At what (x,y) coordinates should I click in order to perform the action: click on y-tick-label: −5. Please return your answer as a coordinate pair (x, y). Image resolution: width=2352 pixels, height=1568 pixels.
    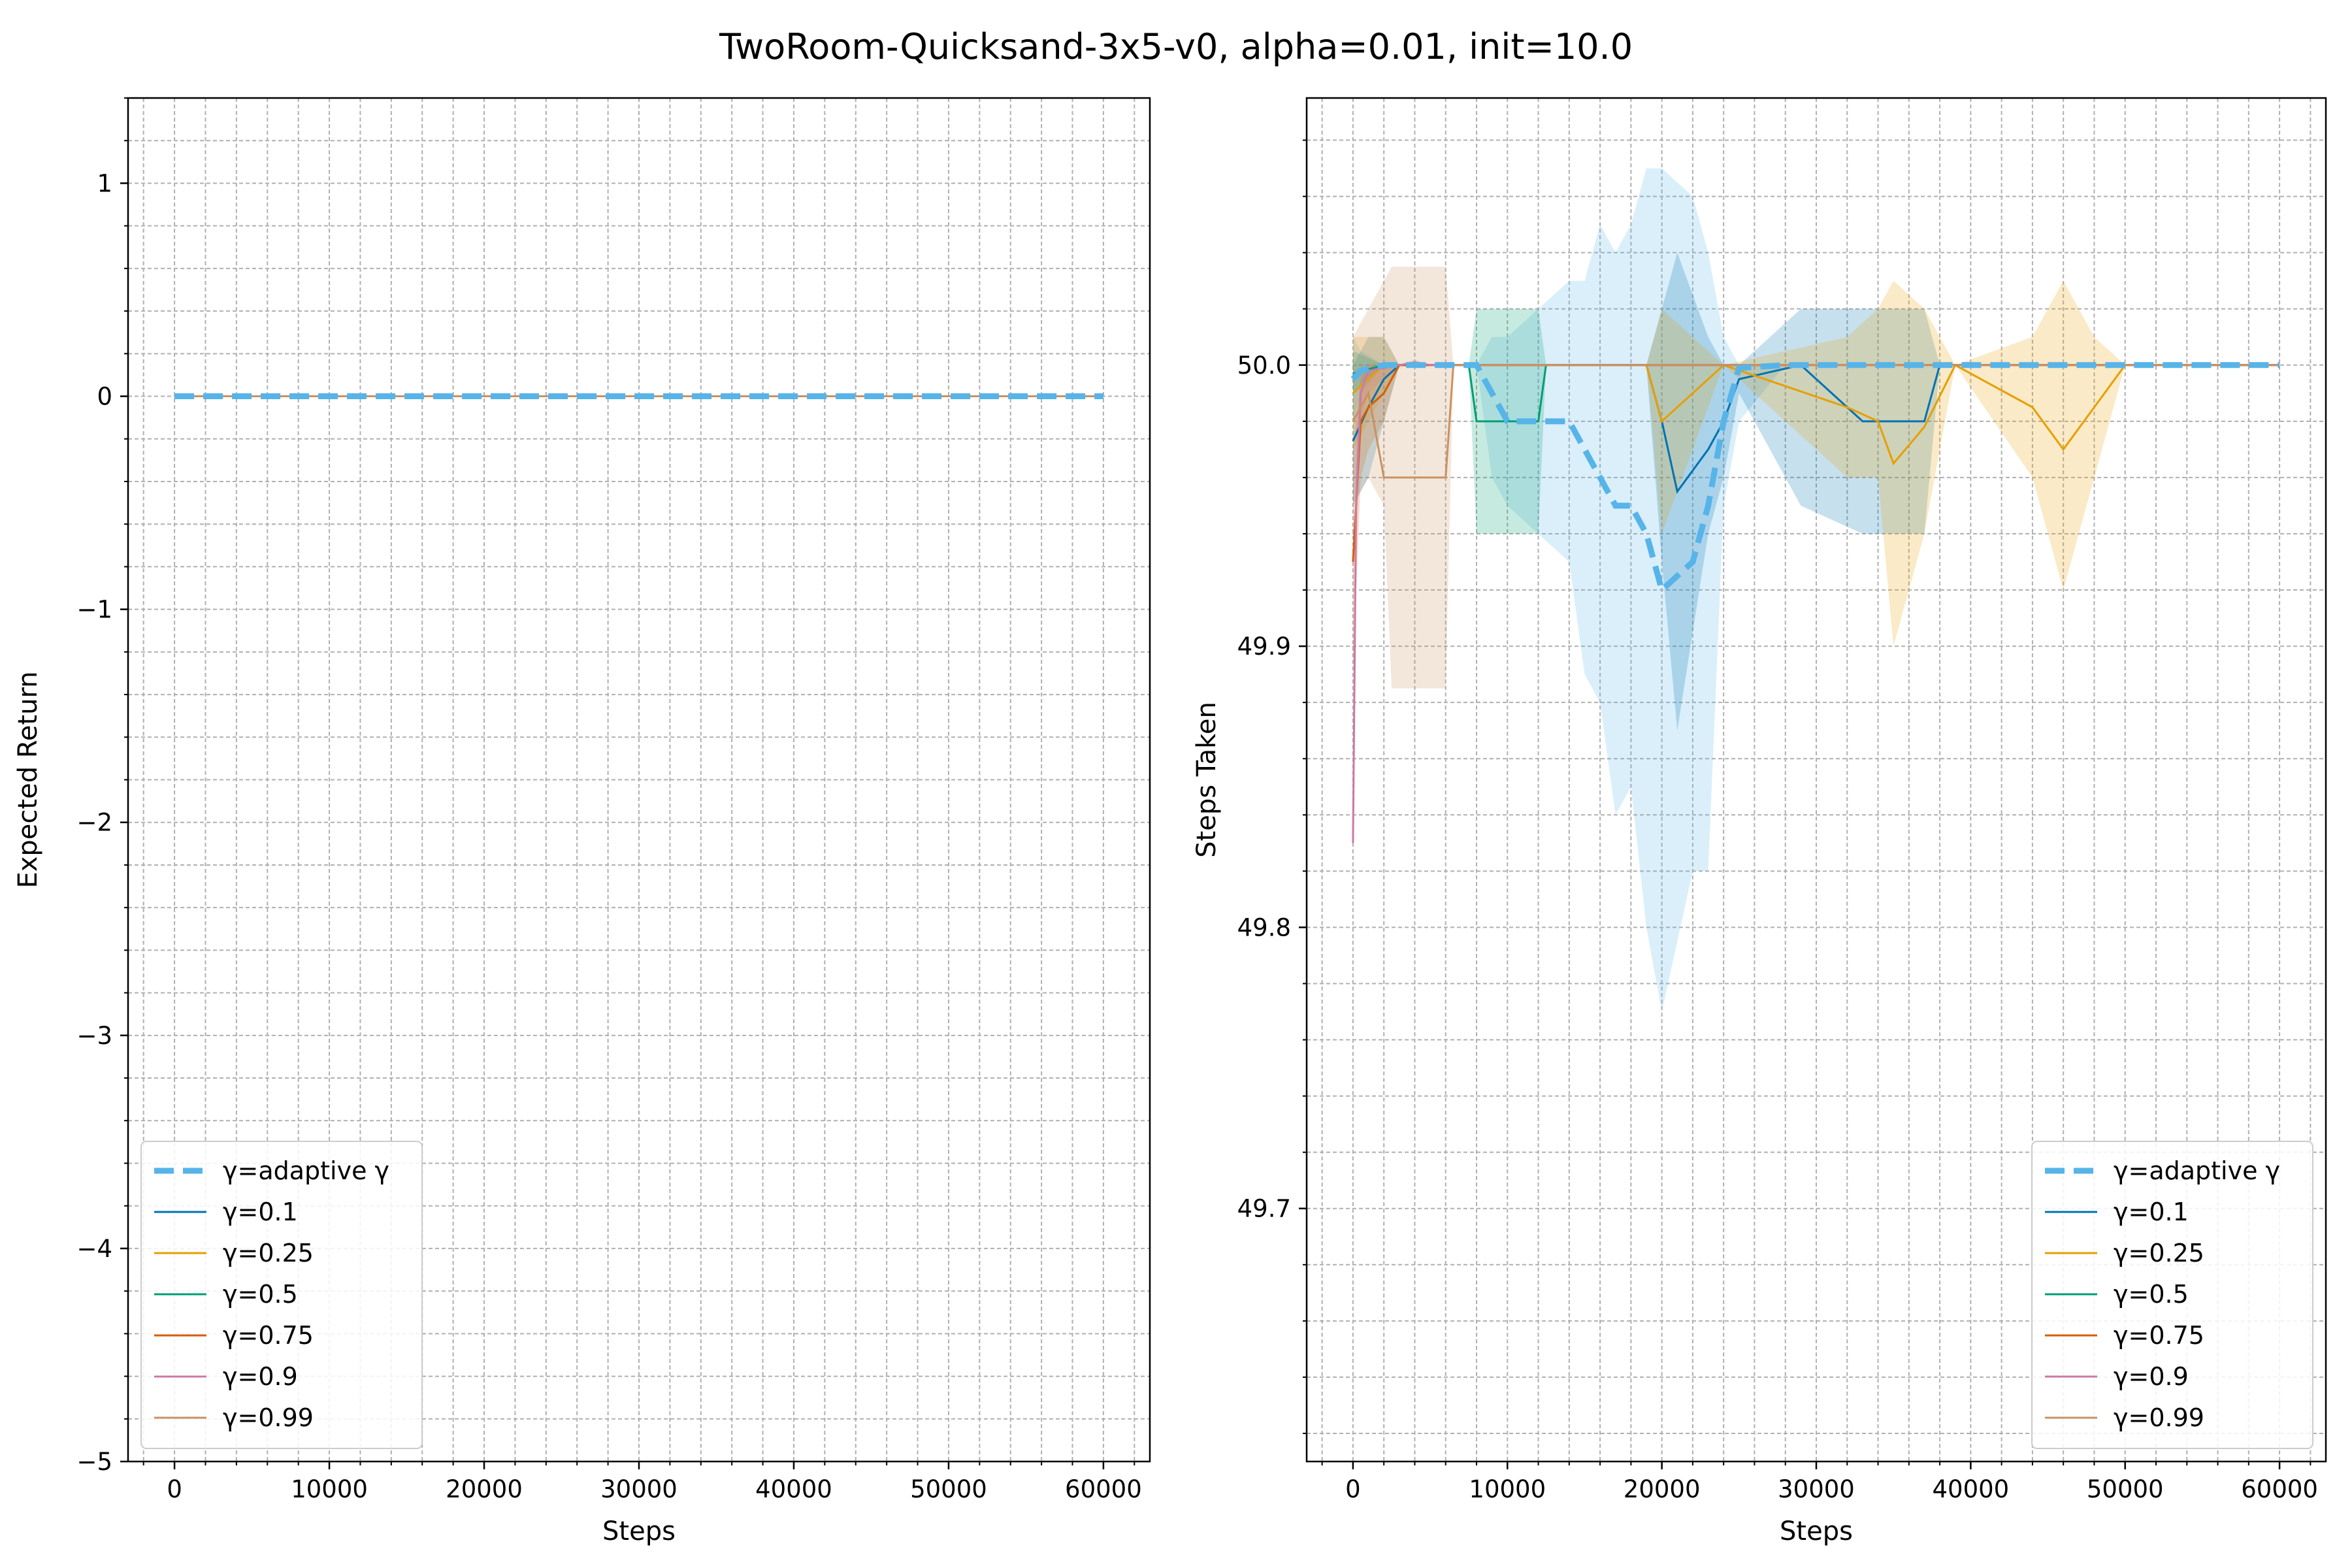
    Looking at the image, I should click on (94, 1462).